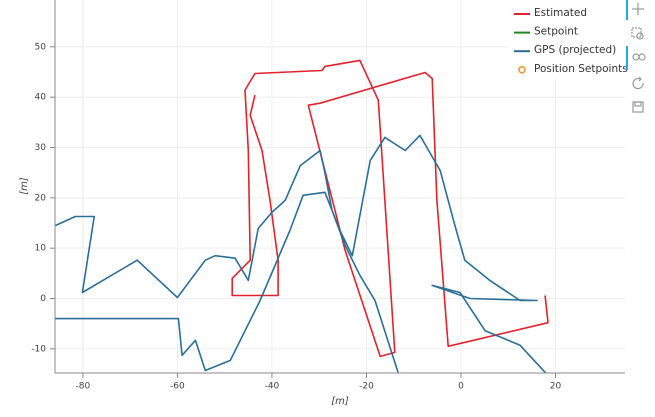  Describe the element at coordinates (639, 57) in the screenshot. I see `wheel-zoom-tool` at that location.